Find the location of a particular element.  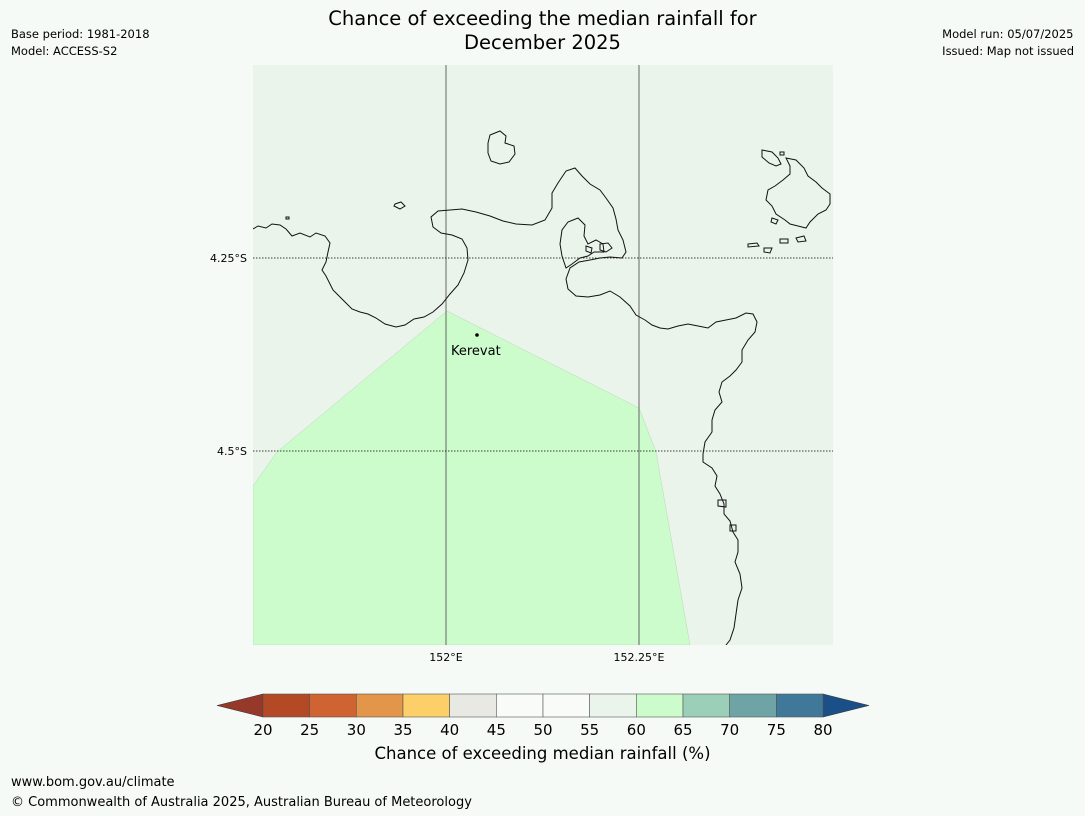

colorbar-tick-label: 20 is located at coordinates (262, 730).